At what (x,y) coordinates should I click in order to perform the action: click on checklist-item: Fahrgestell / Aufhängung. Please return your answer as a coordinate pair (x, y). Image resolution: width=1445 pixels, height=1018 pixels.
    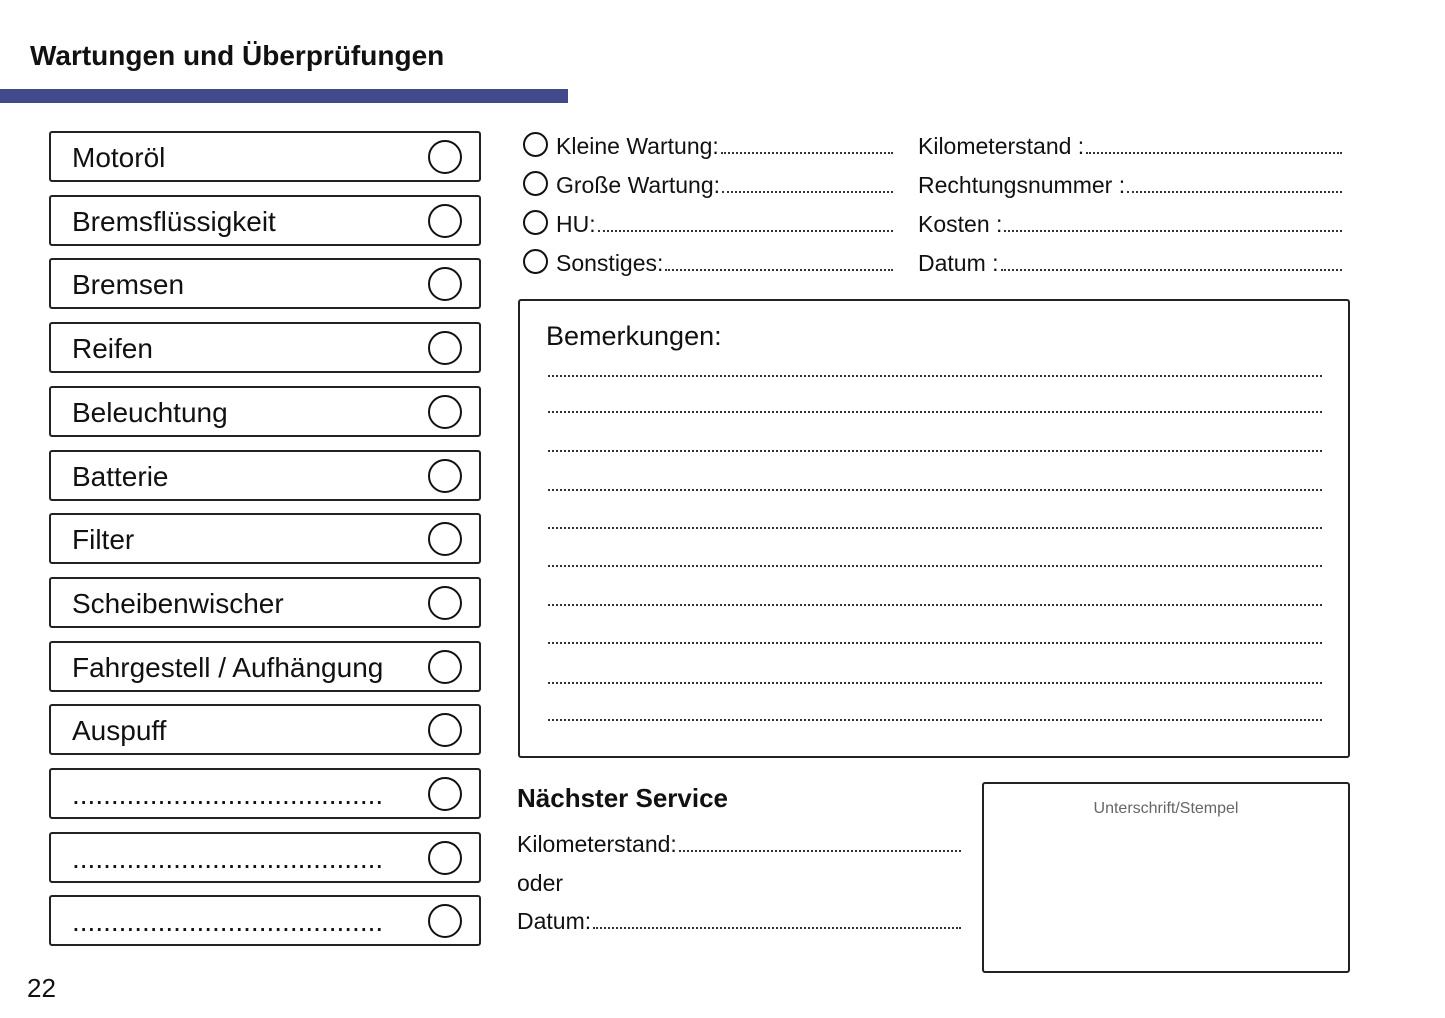
    Looking at the image, I should click on (265, 666).